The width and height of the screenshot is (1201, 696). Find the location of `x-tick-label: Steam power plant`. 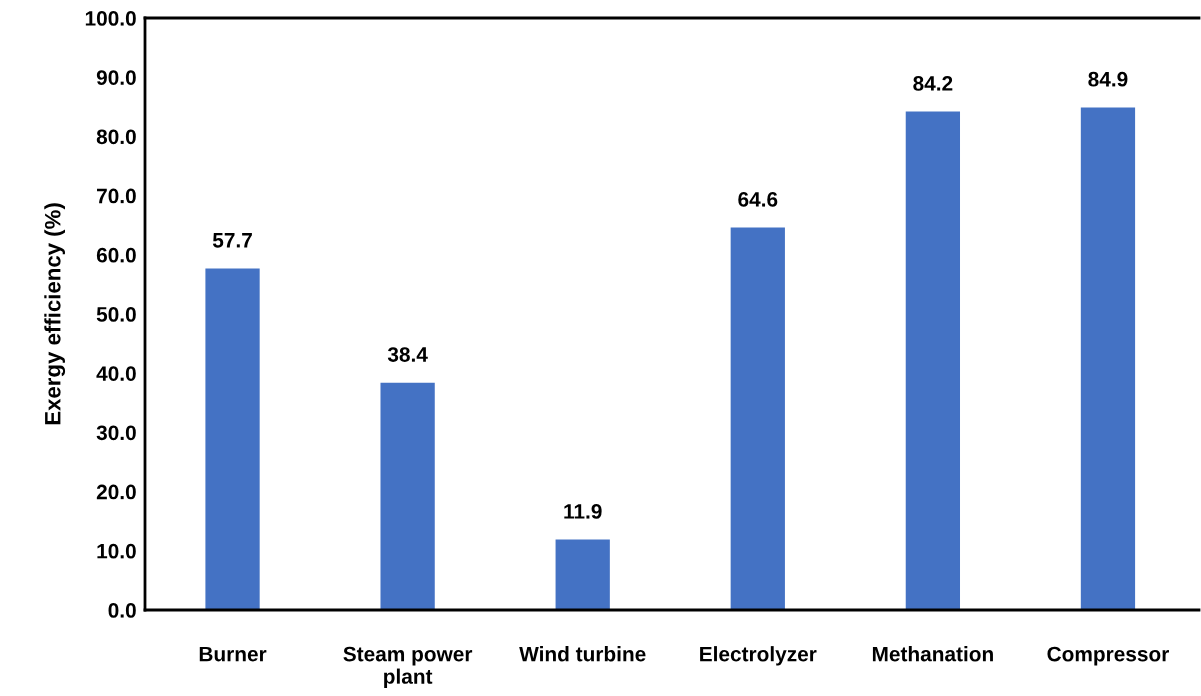

x-tick-label: Steam power plant is located at coordinates (408, 667).